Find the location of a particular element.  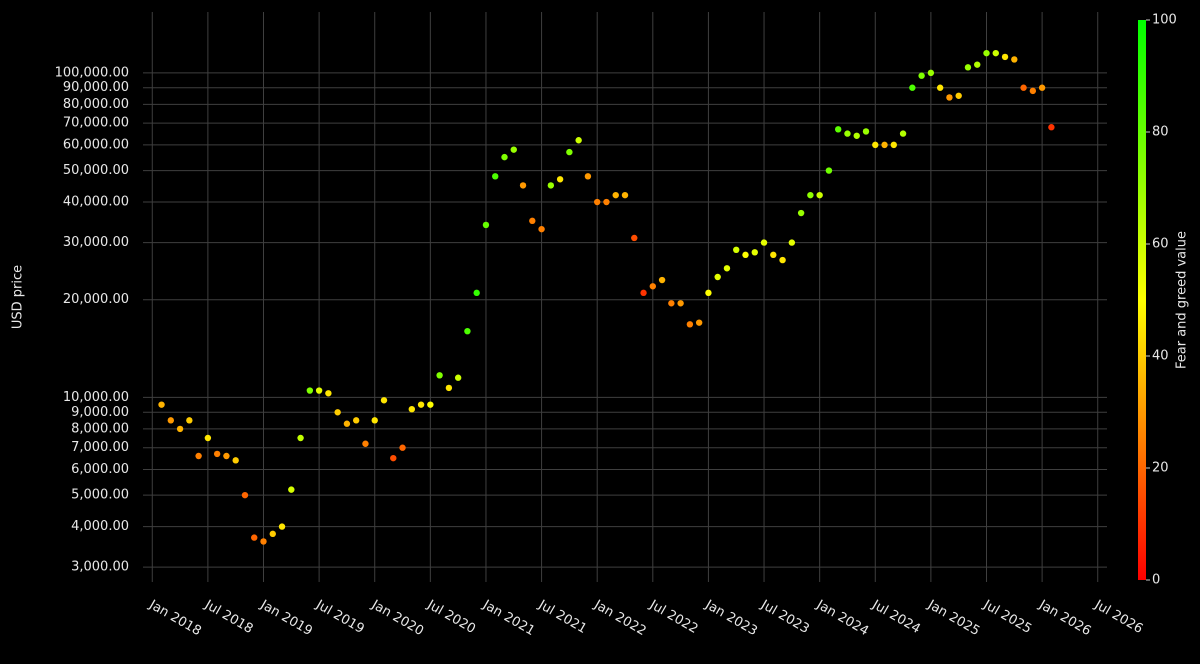

colorbar-tick-label: 60 is located at coordinates (1160, 244).